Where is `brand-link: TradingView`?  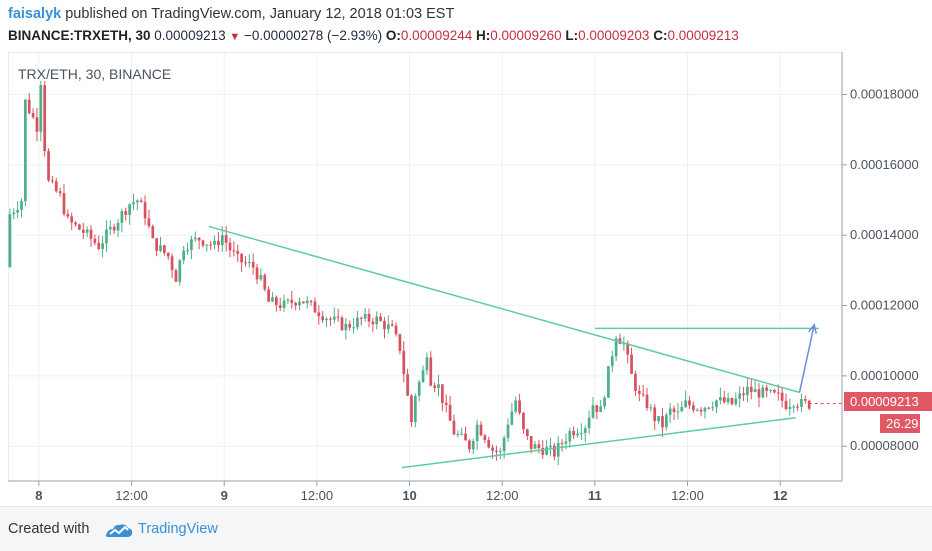 brand-link: TradingView is located at coordinates (178, 529).